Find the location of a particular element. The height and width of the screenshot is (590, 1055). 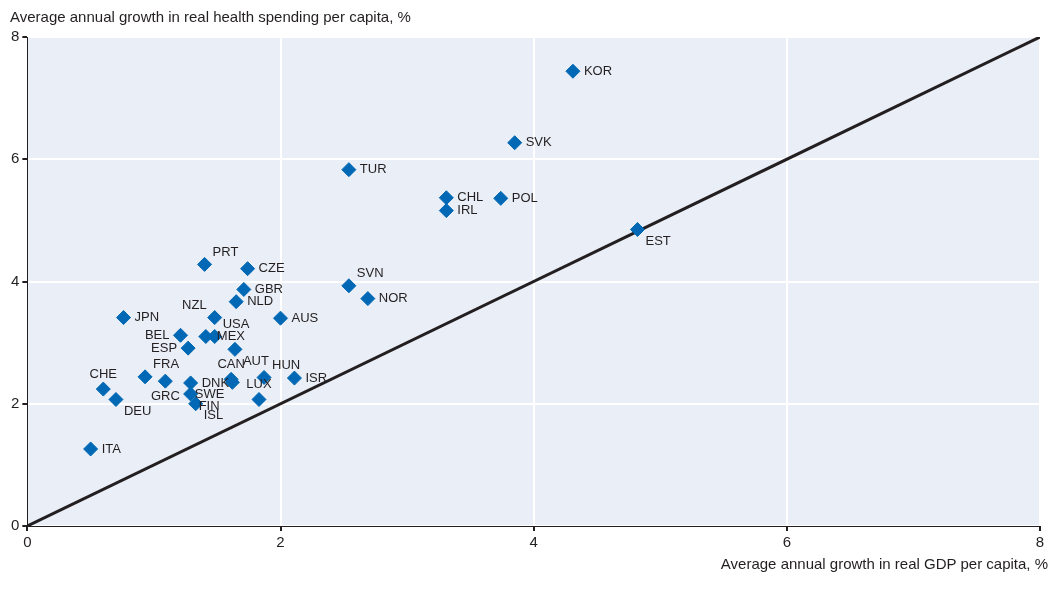

data-label: TUR is located at coordinates (373, 169).